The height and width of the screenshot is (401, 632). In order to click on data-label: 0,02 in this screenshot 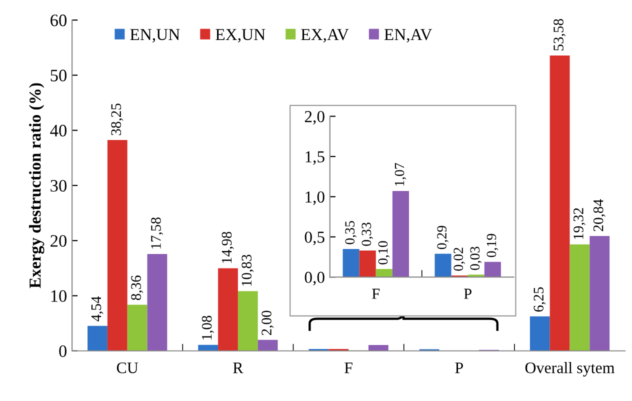, I will do `click(460, 259)`.